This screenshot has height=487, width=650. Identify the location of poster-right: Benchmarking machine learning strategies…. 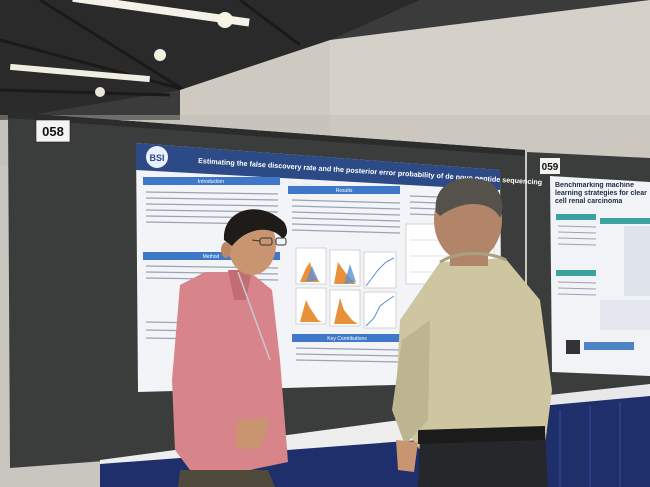
(600, 276).